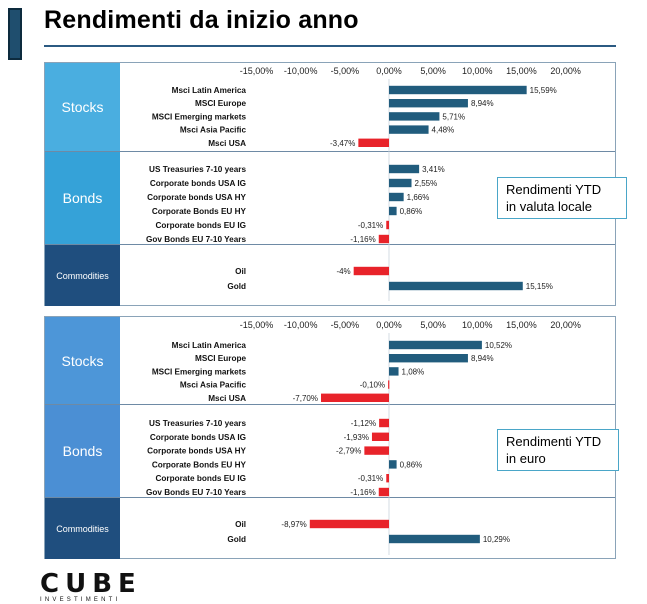  What do you see at coordinates (543, 90) in the screenshot?
I see `data-label: 15,59%` at bounding box center [543, 90].